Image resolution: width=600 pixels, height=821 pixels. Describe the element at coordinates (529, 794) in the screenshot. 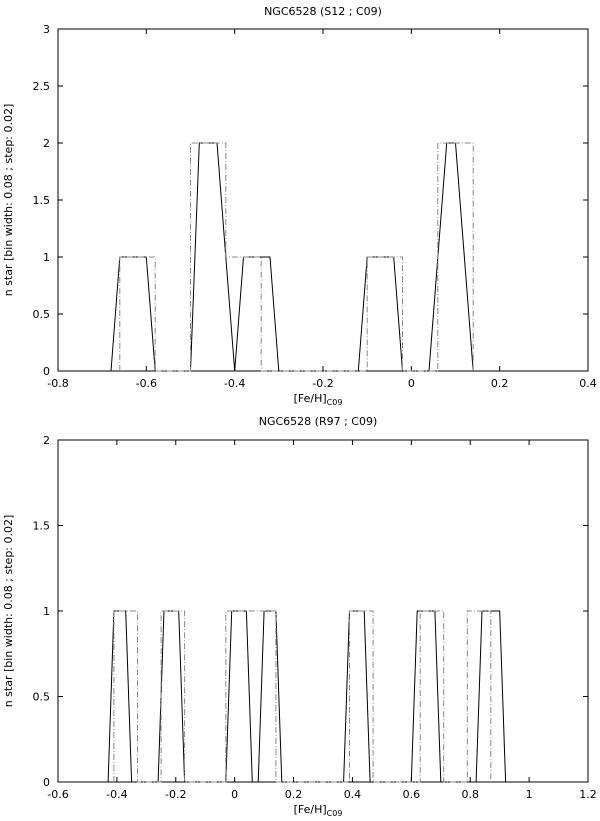

I see `x-tick-label: 1` at that location.